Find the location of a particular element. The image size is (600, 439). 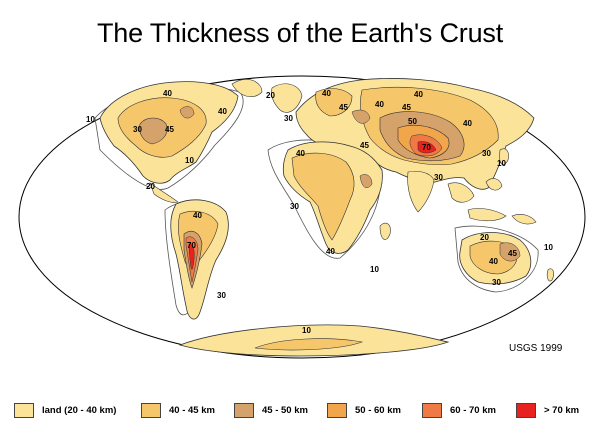

map-title: The Thickness of the Earth's Crust is located at coordinates (300, 33).